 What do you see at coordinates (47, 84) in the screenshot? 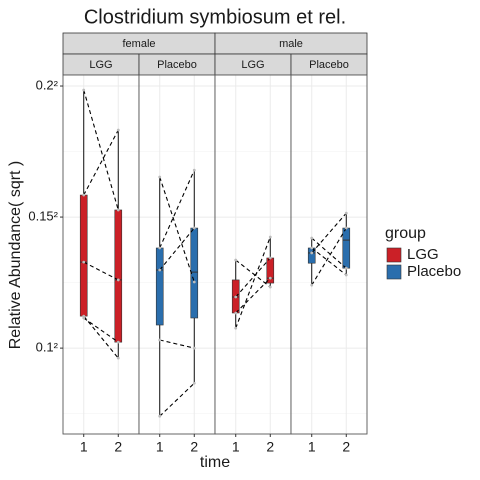
I see `y-tick-label: 0.2²` at bounding box center [47, 84].